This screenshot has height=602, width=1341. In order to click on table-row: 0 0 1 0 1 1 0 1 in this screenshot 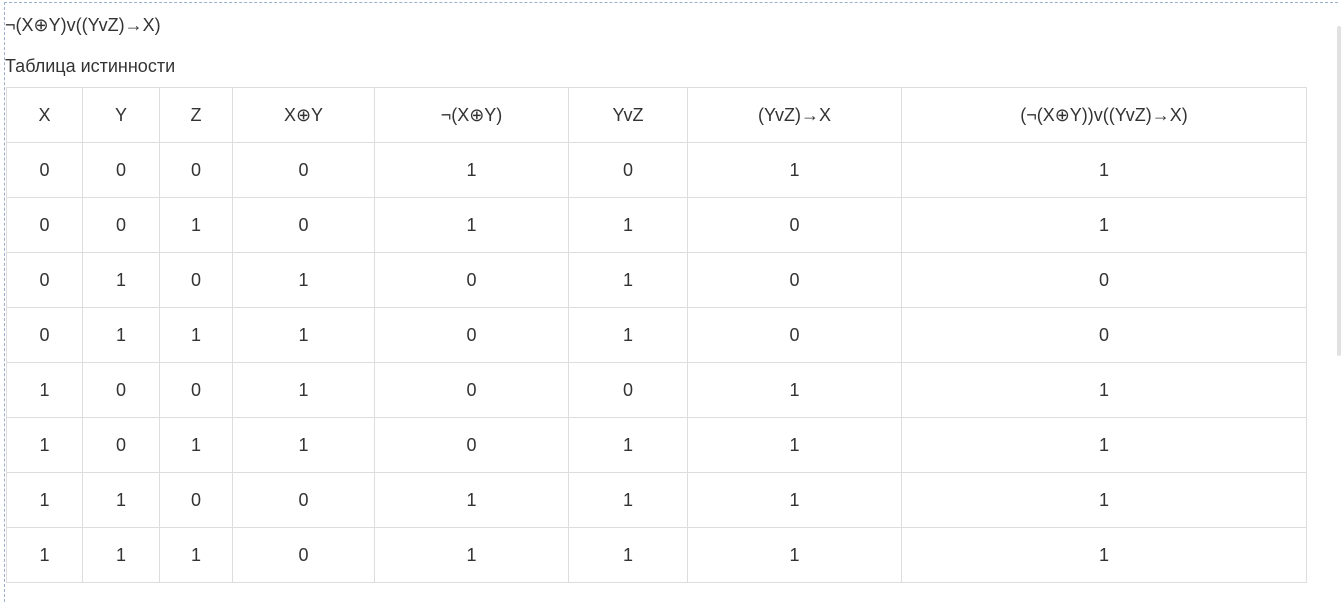, I will do `click(656, 225)`.